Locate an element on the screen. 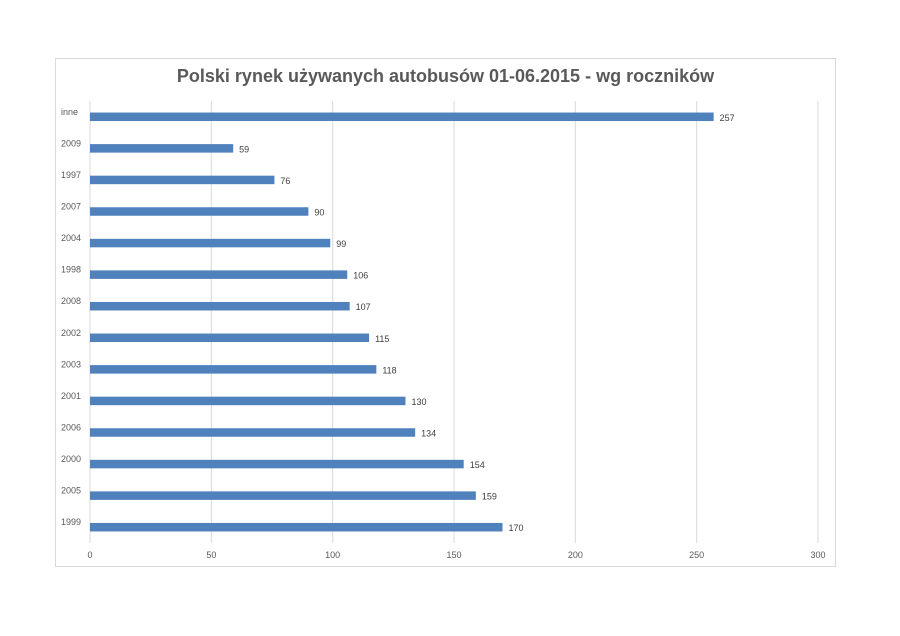  y-tick-label: 2001 is located at coordinates (71, 396).